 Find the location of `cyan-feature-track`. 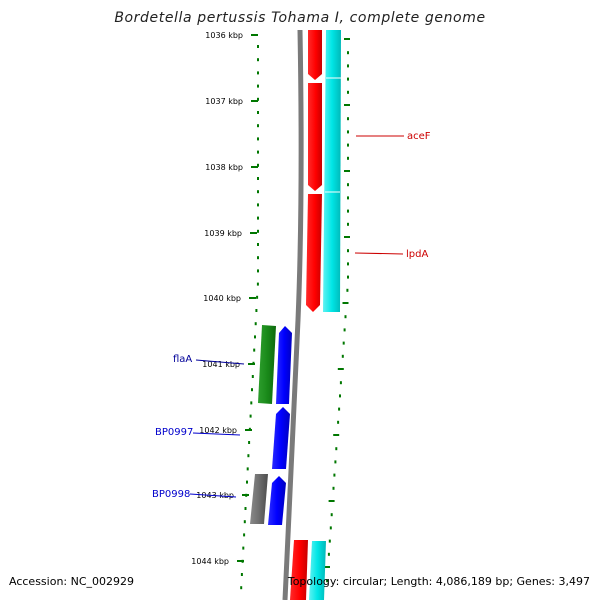

cyan-feature-track is located at coordinates (325, 315).